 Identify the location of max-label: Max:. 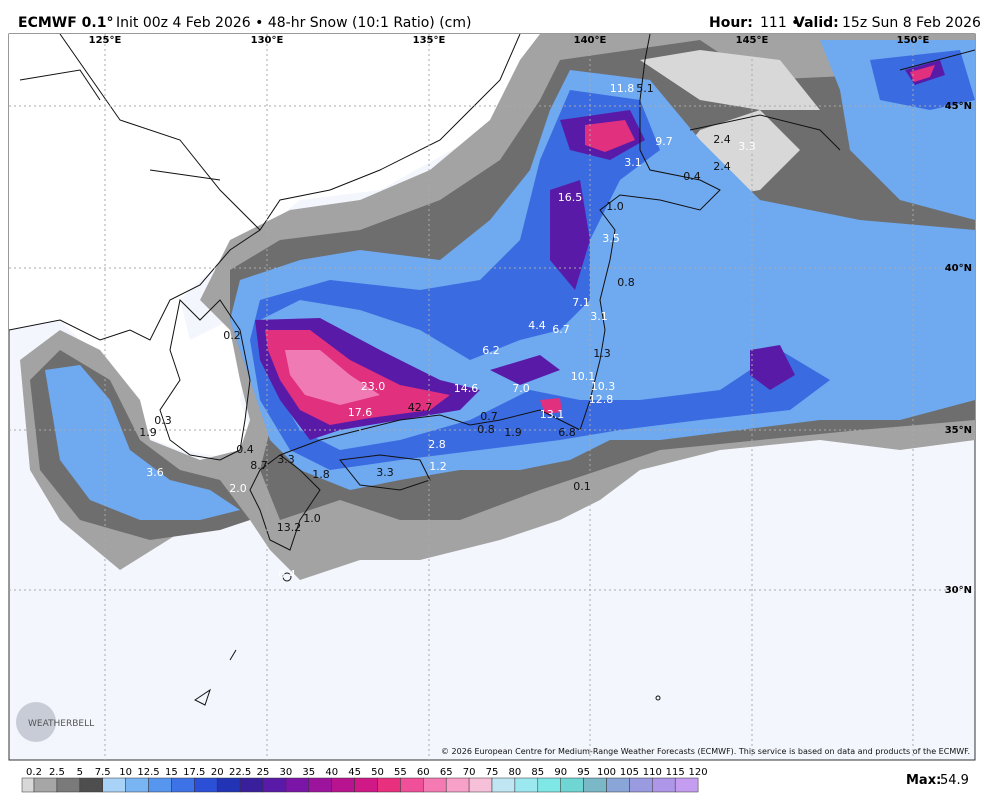
(923, 780).